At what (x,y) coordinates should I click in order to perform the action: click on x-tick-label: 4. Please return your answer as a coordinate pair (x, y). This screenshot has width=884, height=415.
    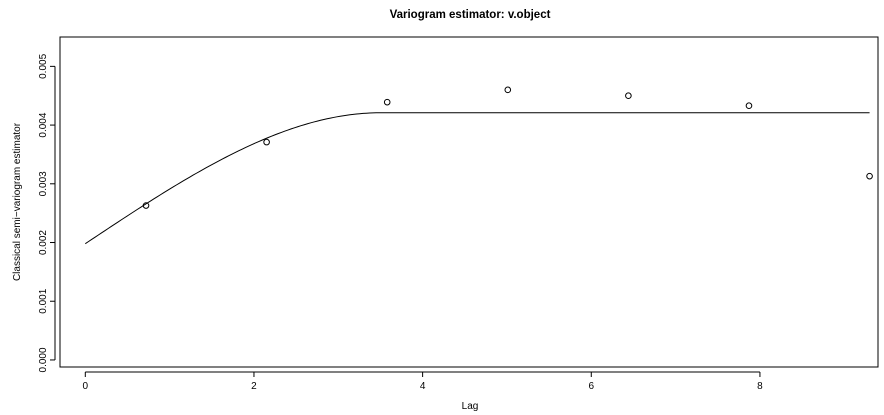
    Looking at the image, I should click on (423, 386).